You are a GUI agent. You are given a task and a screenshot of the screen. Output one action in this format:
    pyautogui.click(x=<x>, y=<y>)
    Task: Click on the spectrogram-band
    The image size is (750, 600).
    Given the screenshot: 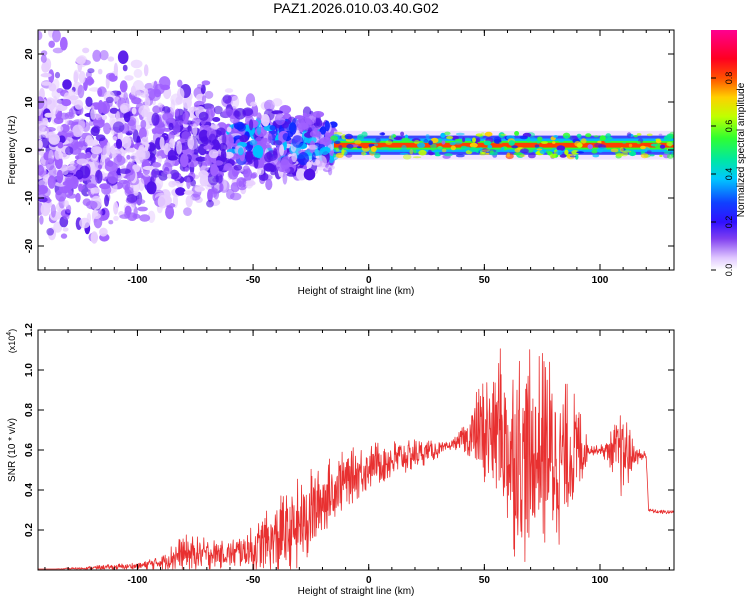 What is the action you would take?
    pyautogui.click(x=504, y=145)
    